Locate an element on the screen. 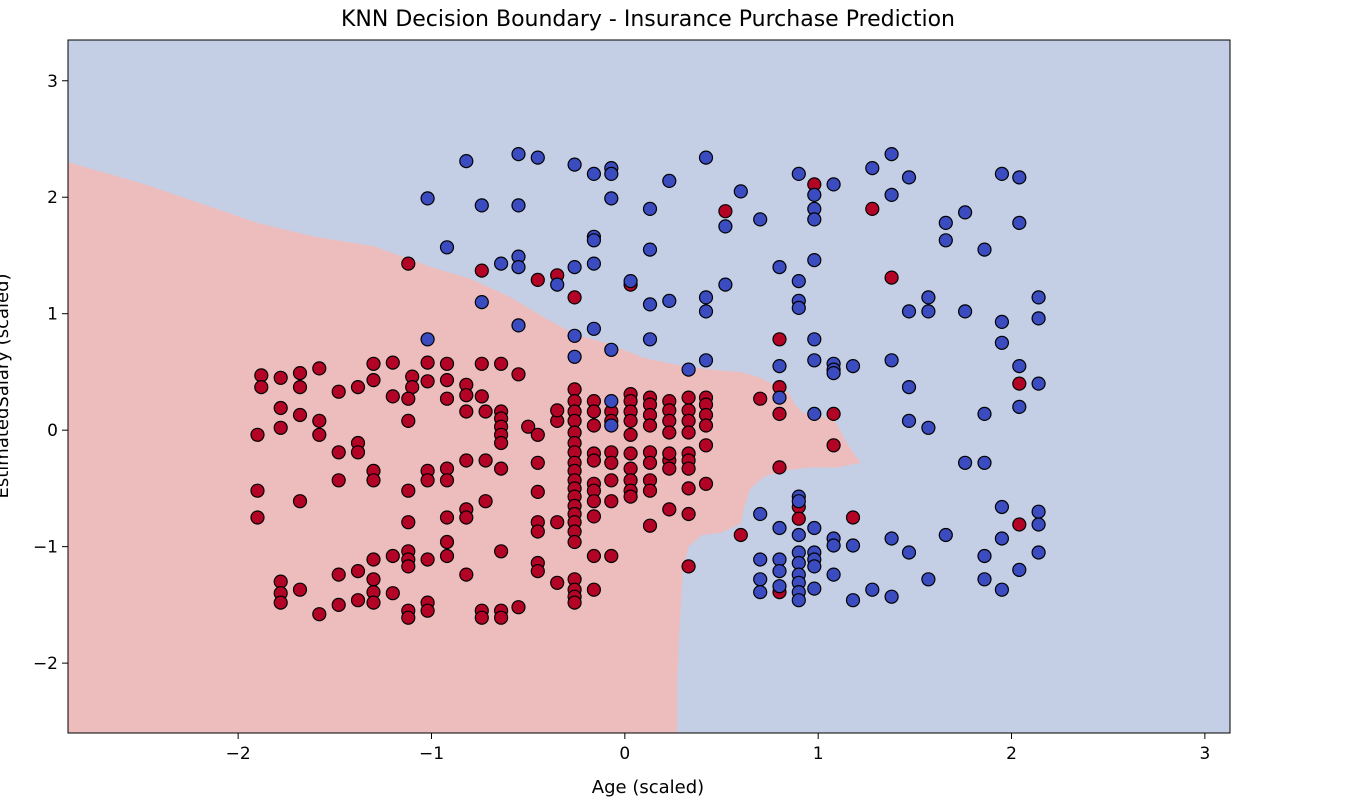  x-tick-label: 0 is located at coordinates (624, 754).